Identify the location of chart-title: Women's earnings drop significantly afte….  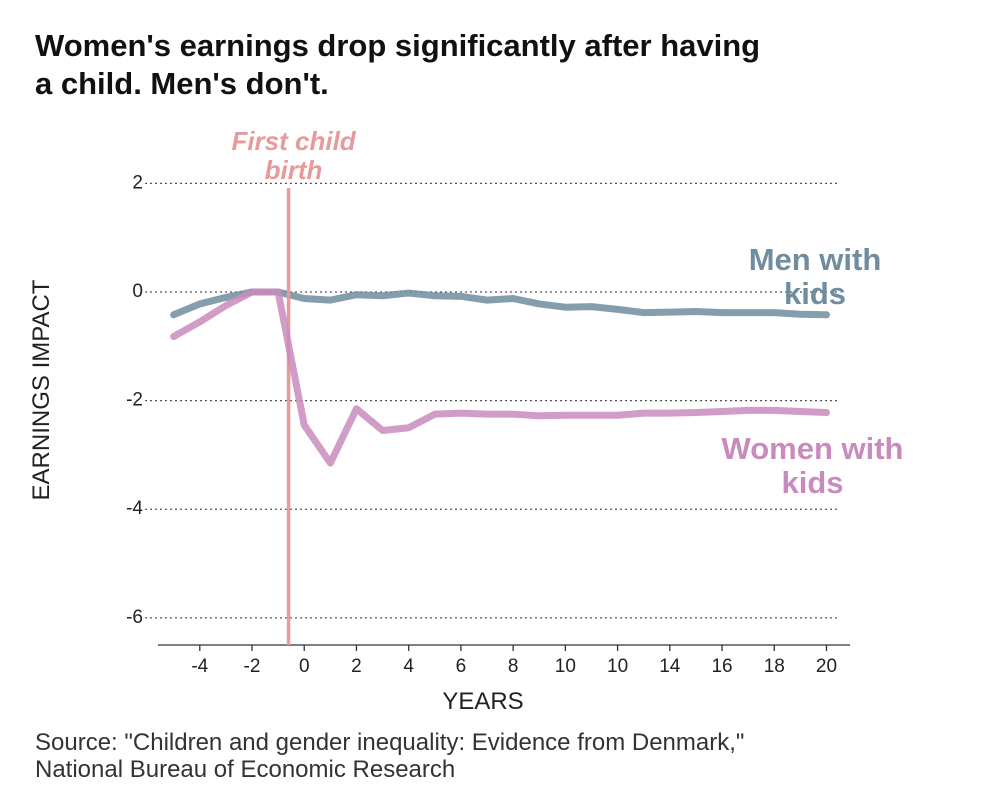
(397, 45).